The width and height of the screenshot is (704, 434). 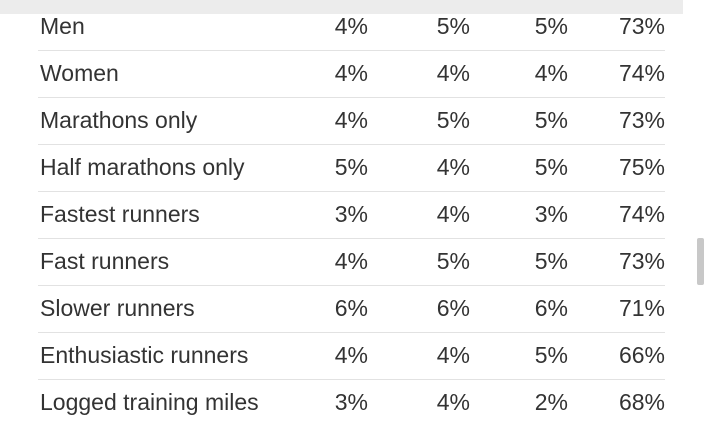 What do you see at coordinates (641, 402) in the screenshot?
I see `percent-cell: 68%` at bounding box center [641, 402].